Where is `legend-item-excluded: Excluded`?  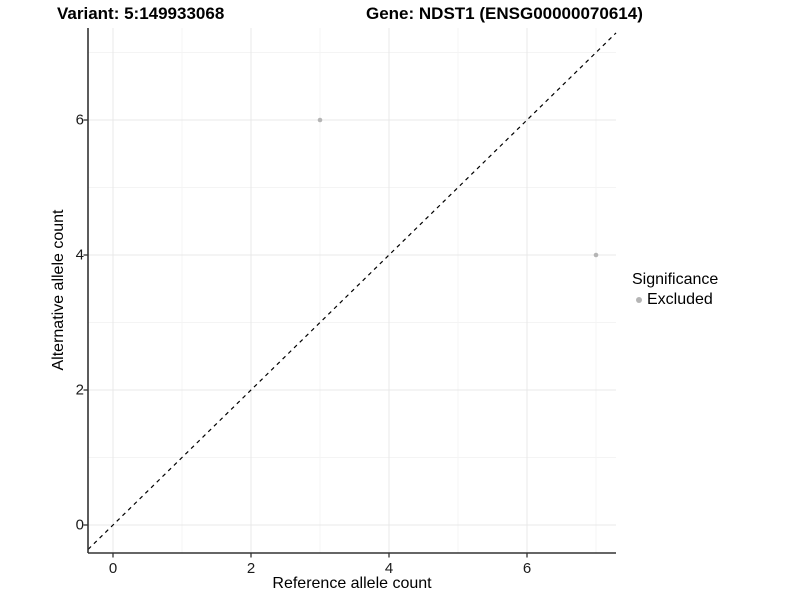 legend-item-excluded: Excluded is located at coordinates (675, 300).